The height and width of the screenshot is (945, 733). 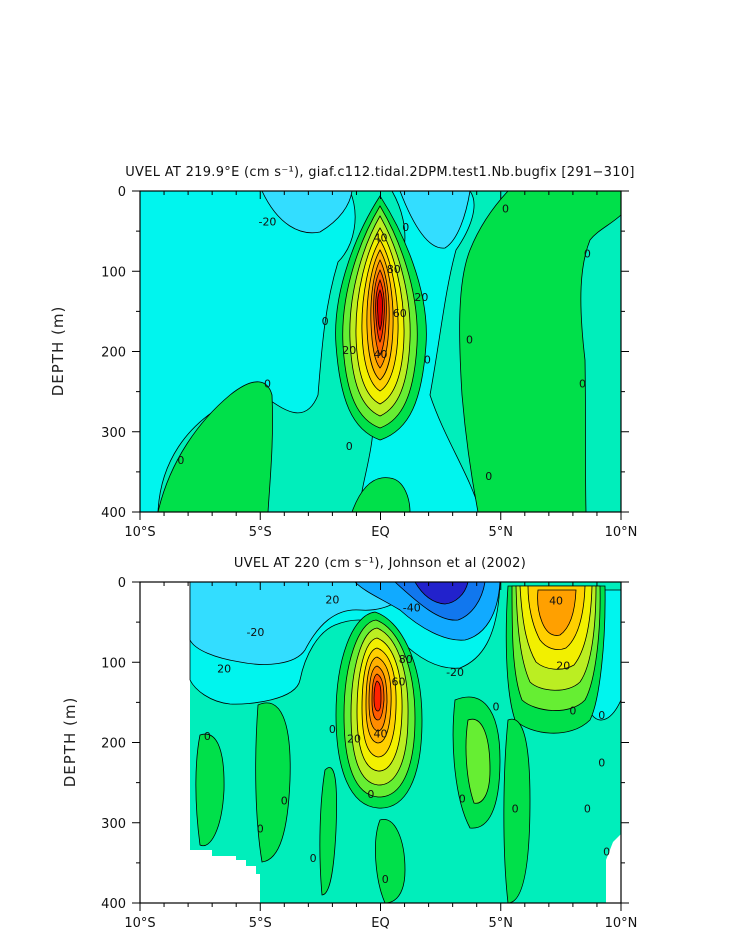 What do you see at coordinates (441, 593) in the screenshot?
I see `fill-band-minus50-obs` at bounding box center [441, 593].